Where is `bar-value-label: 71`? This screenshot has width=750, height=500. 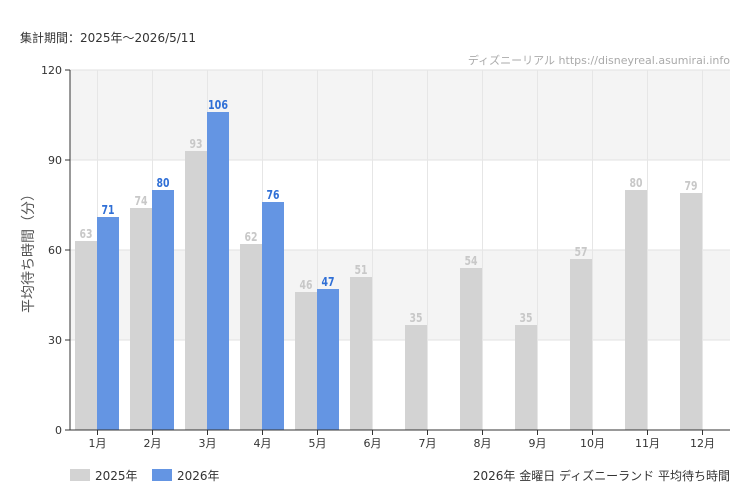 bar-value-label: 71 is located at coordinates (108, 210).